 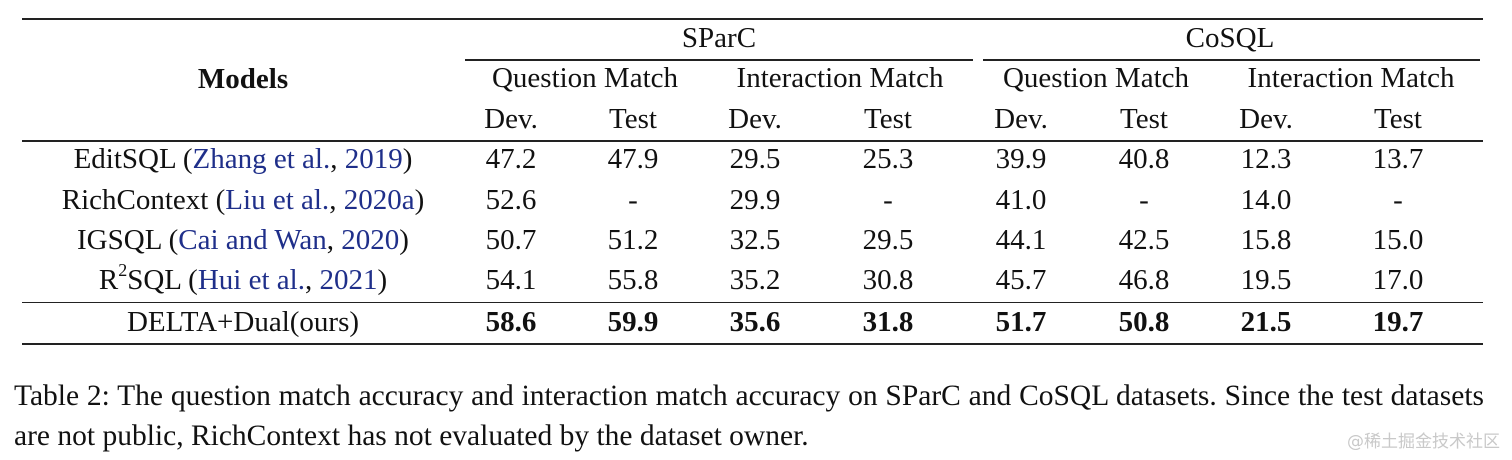 I want to click on table-top-rule, so click(x=752, y=19).